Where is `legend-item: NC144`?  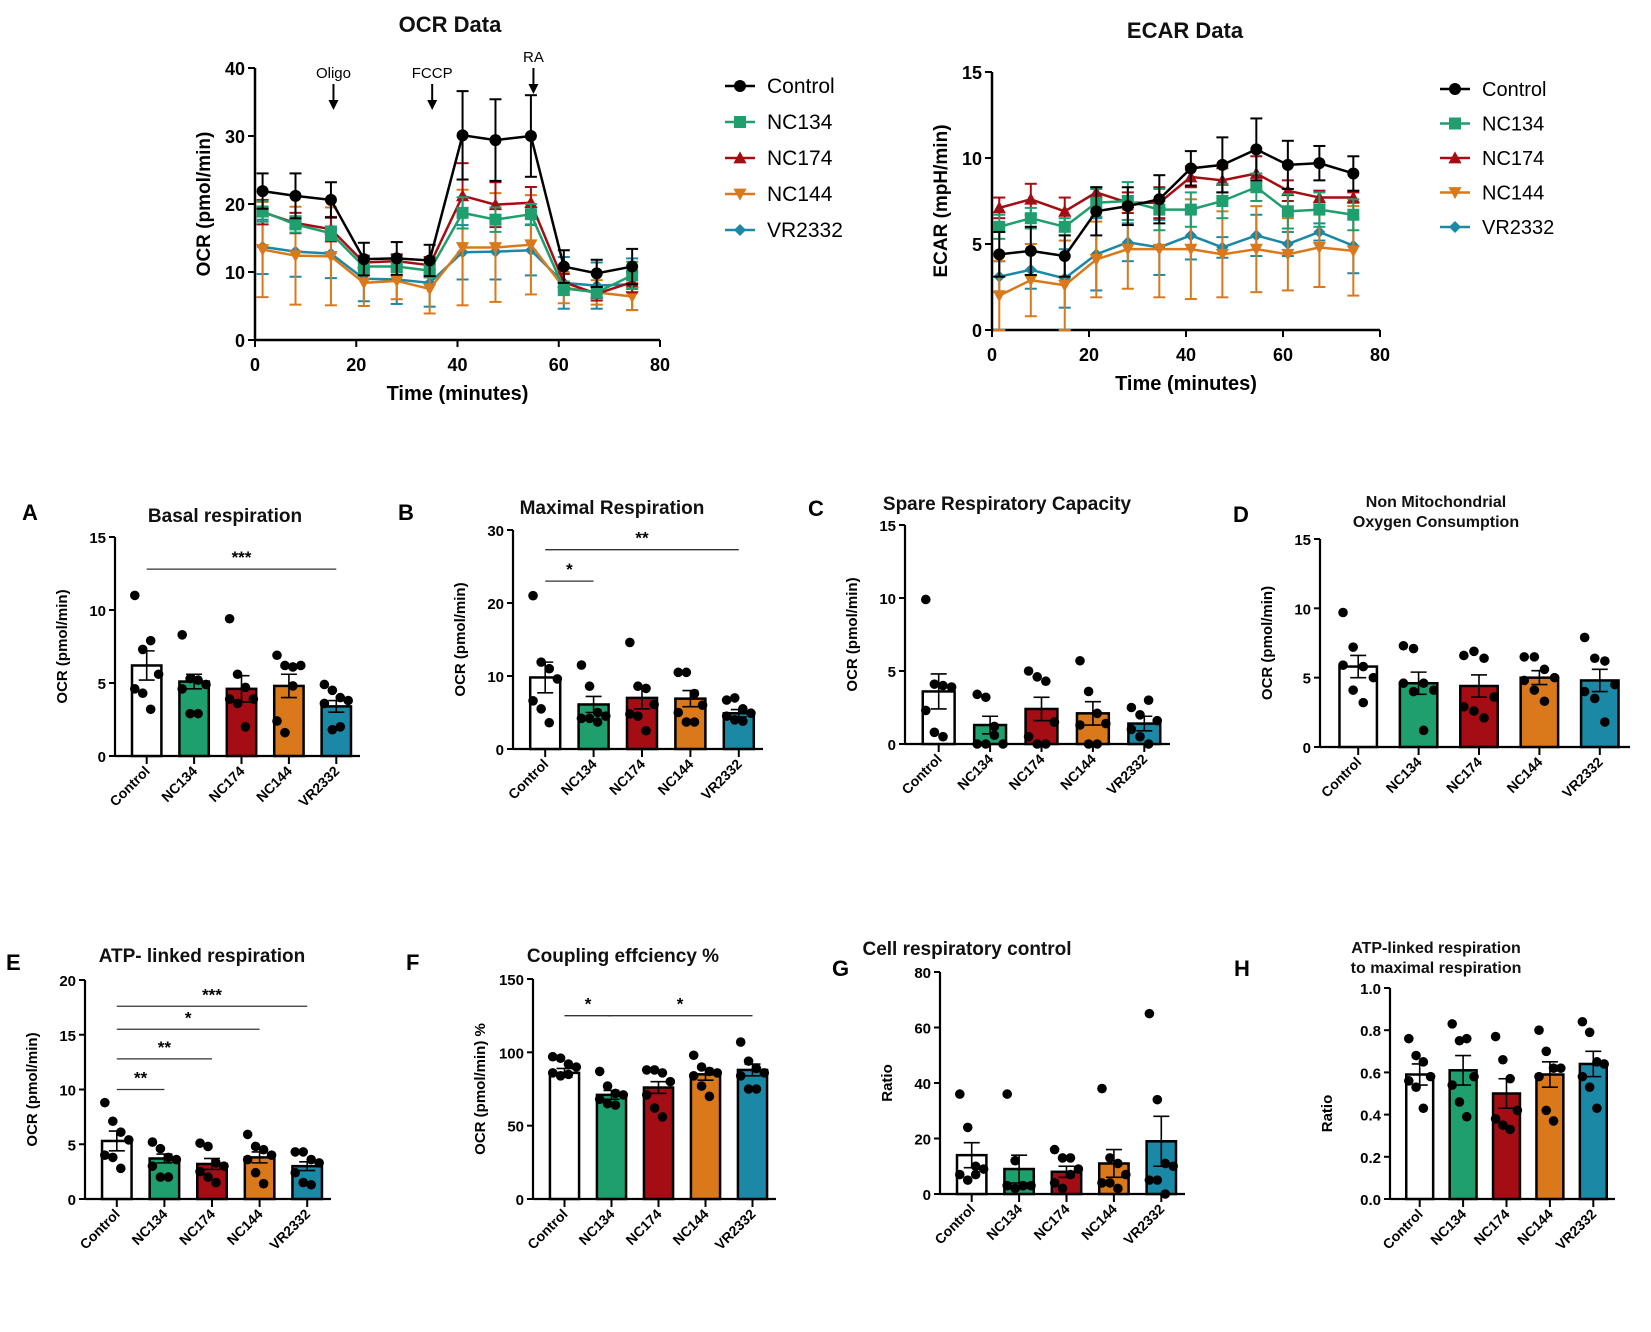
legend-item: NC144 is located at coordinates (1492, 194).